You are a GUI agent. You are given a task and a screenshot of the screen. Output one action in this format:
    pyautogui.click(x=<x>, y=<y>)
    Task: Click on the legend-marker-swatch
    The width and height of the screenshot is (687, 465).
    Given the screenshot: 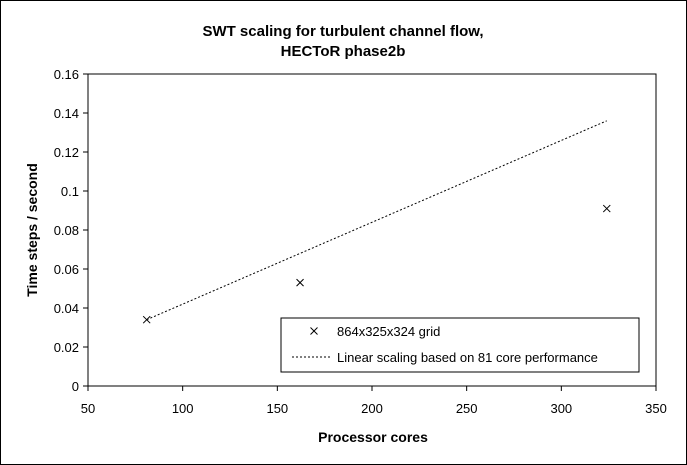 What is the action you would take?
    pyautogui.click(x=314, y=331)
    